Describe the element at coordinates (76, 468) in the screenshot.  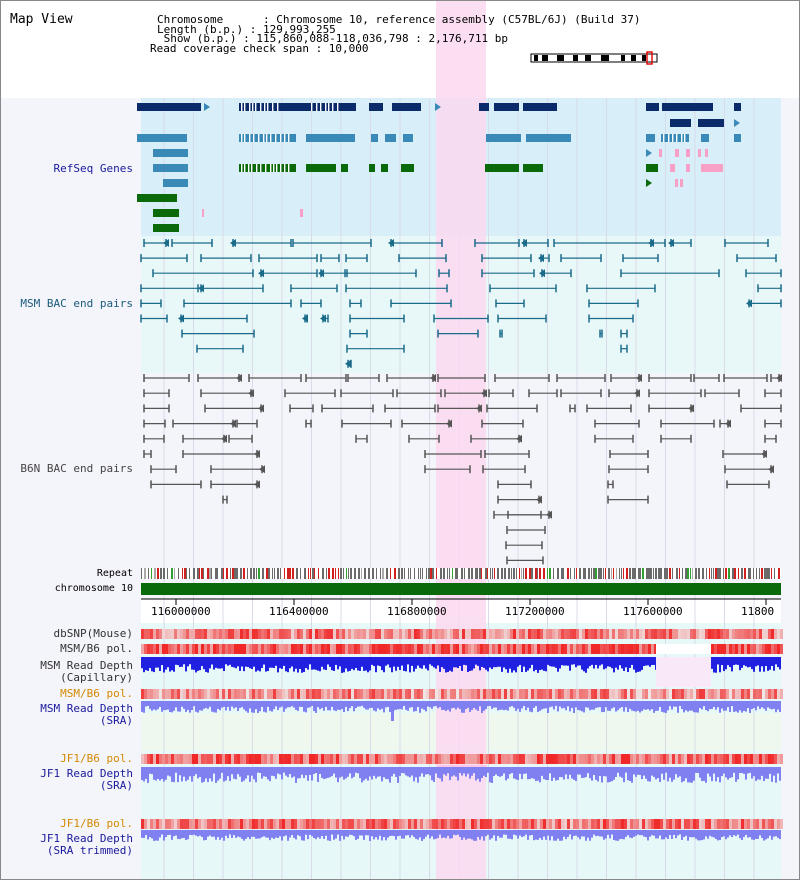
I see `track-label-b6n-bac: B6N BAC end pairs` at that location.